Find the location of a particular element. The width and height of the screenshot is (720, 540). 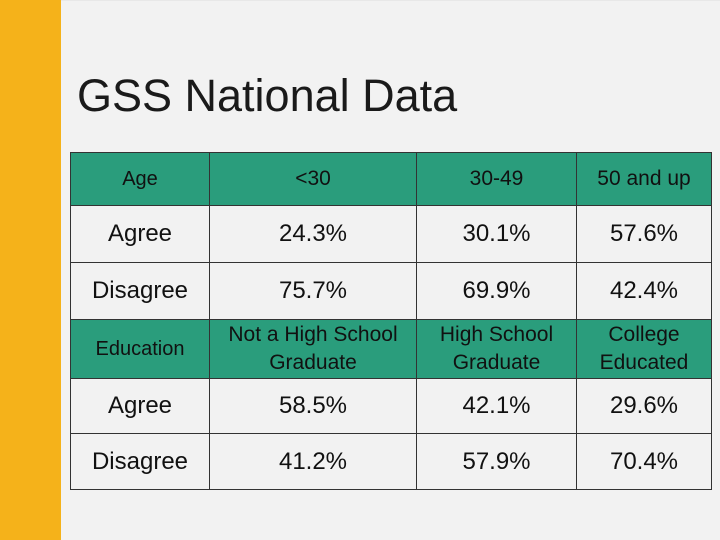

table-cell: 24.3% is located at coordinates (313, 234).